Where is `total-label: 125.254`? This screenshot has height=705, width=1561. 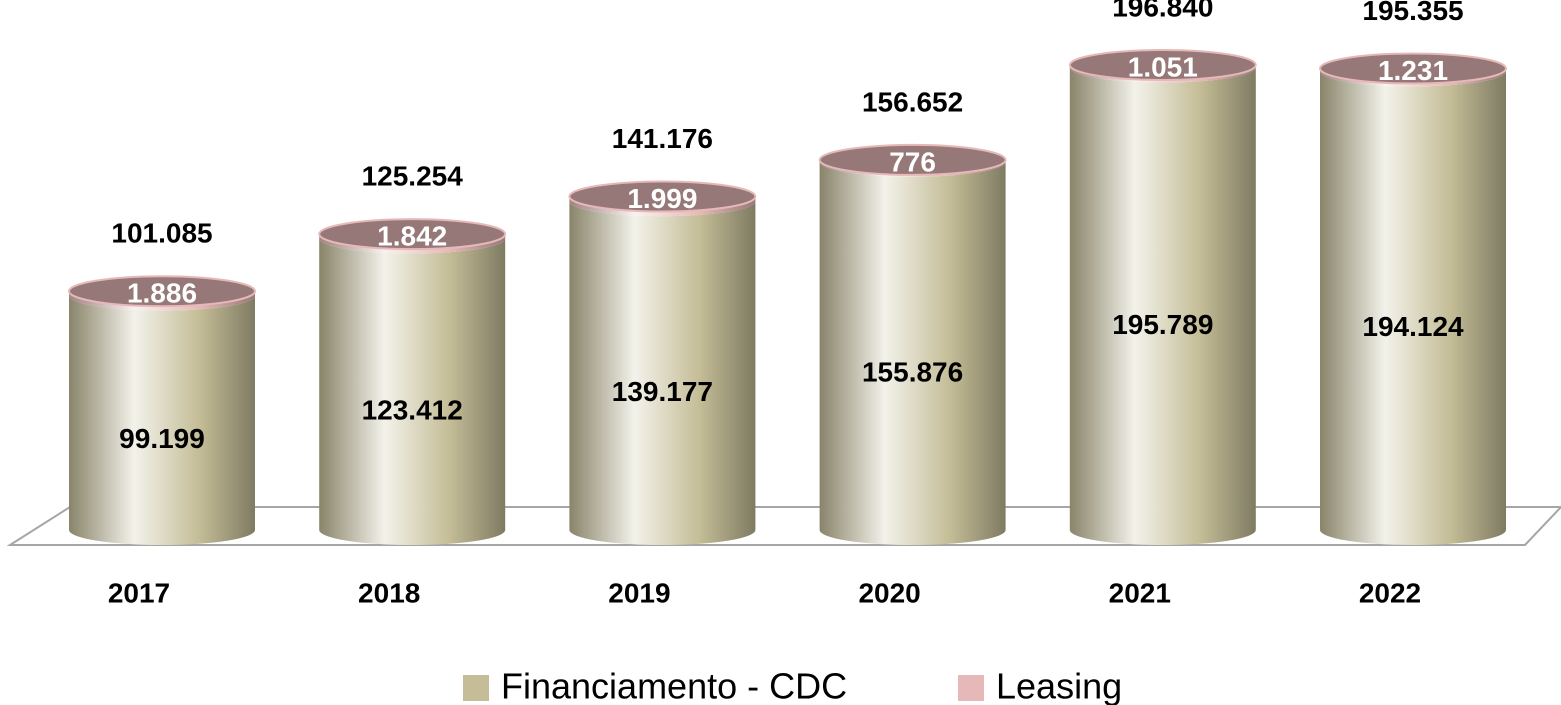 total-label: 125.254 is located at coordinates (413, 176).